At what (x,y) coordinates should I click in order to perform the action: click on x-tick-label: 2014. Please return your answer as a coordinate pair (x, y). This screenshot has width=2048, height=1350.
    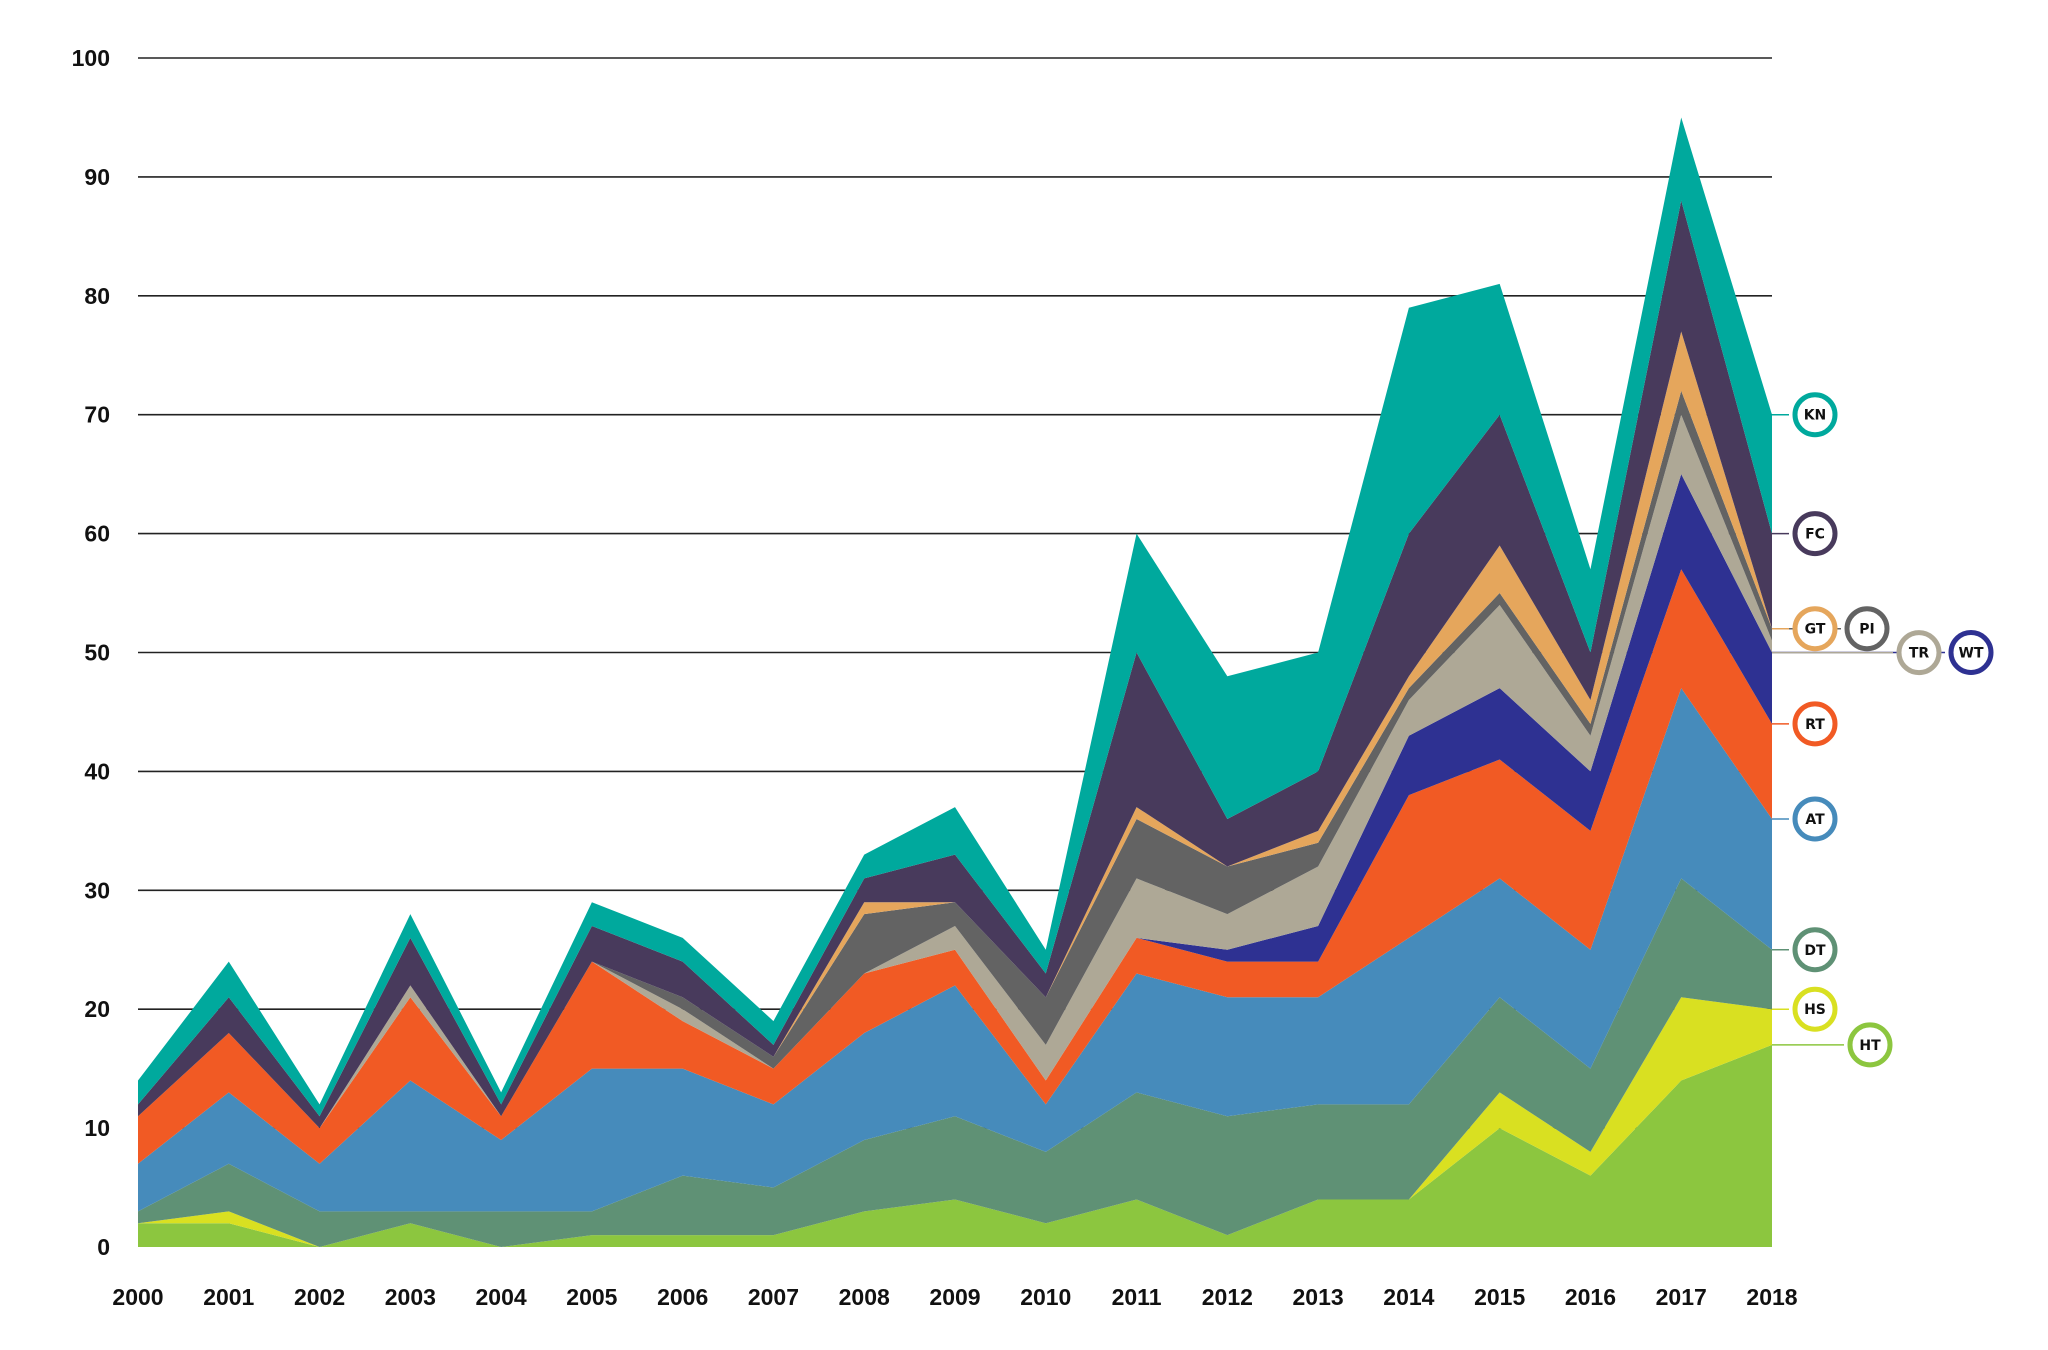
    Looking at the image, I should click on (1408, 1297).